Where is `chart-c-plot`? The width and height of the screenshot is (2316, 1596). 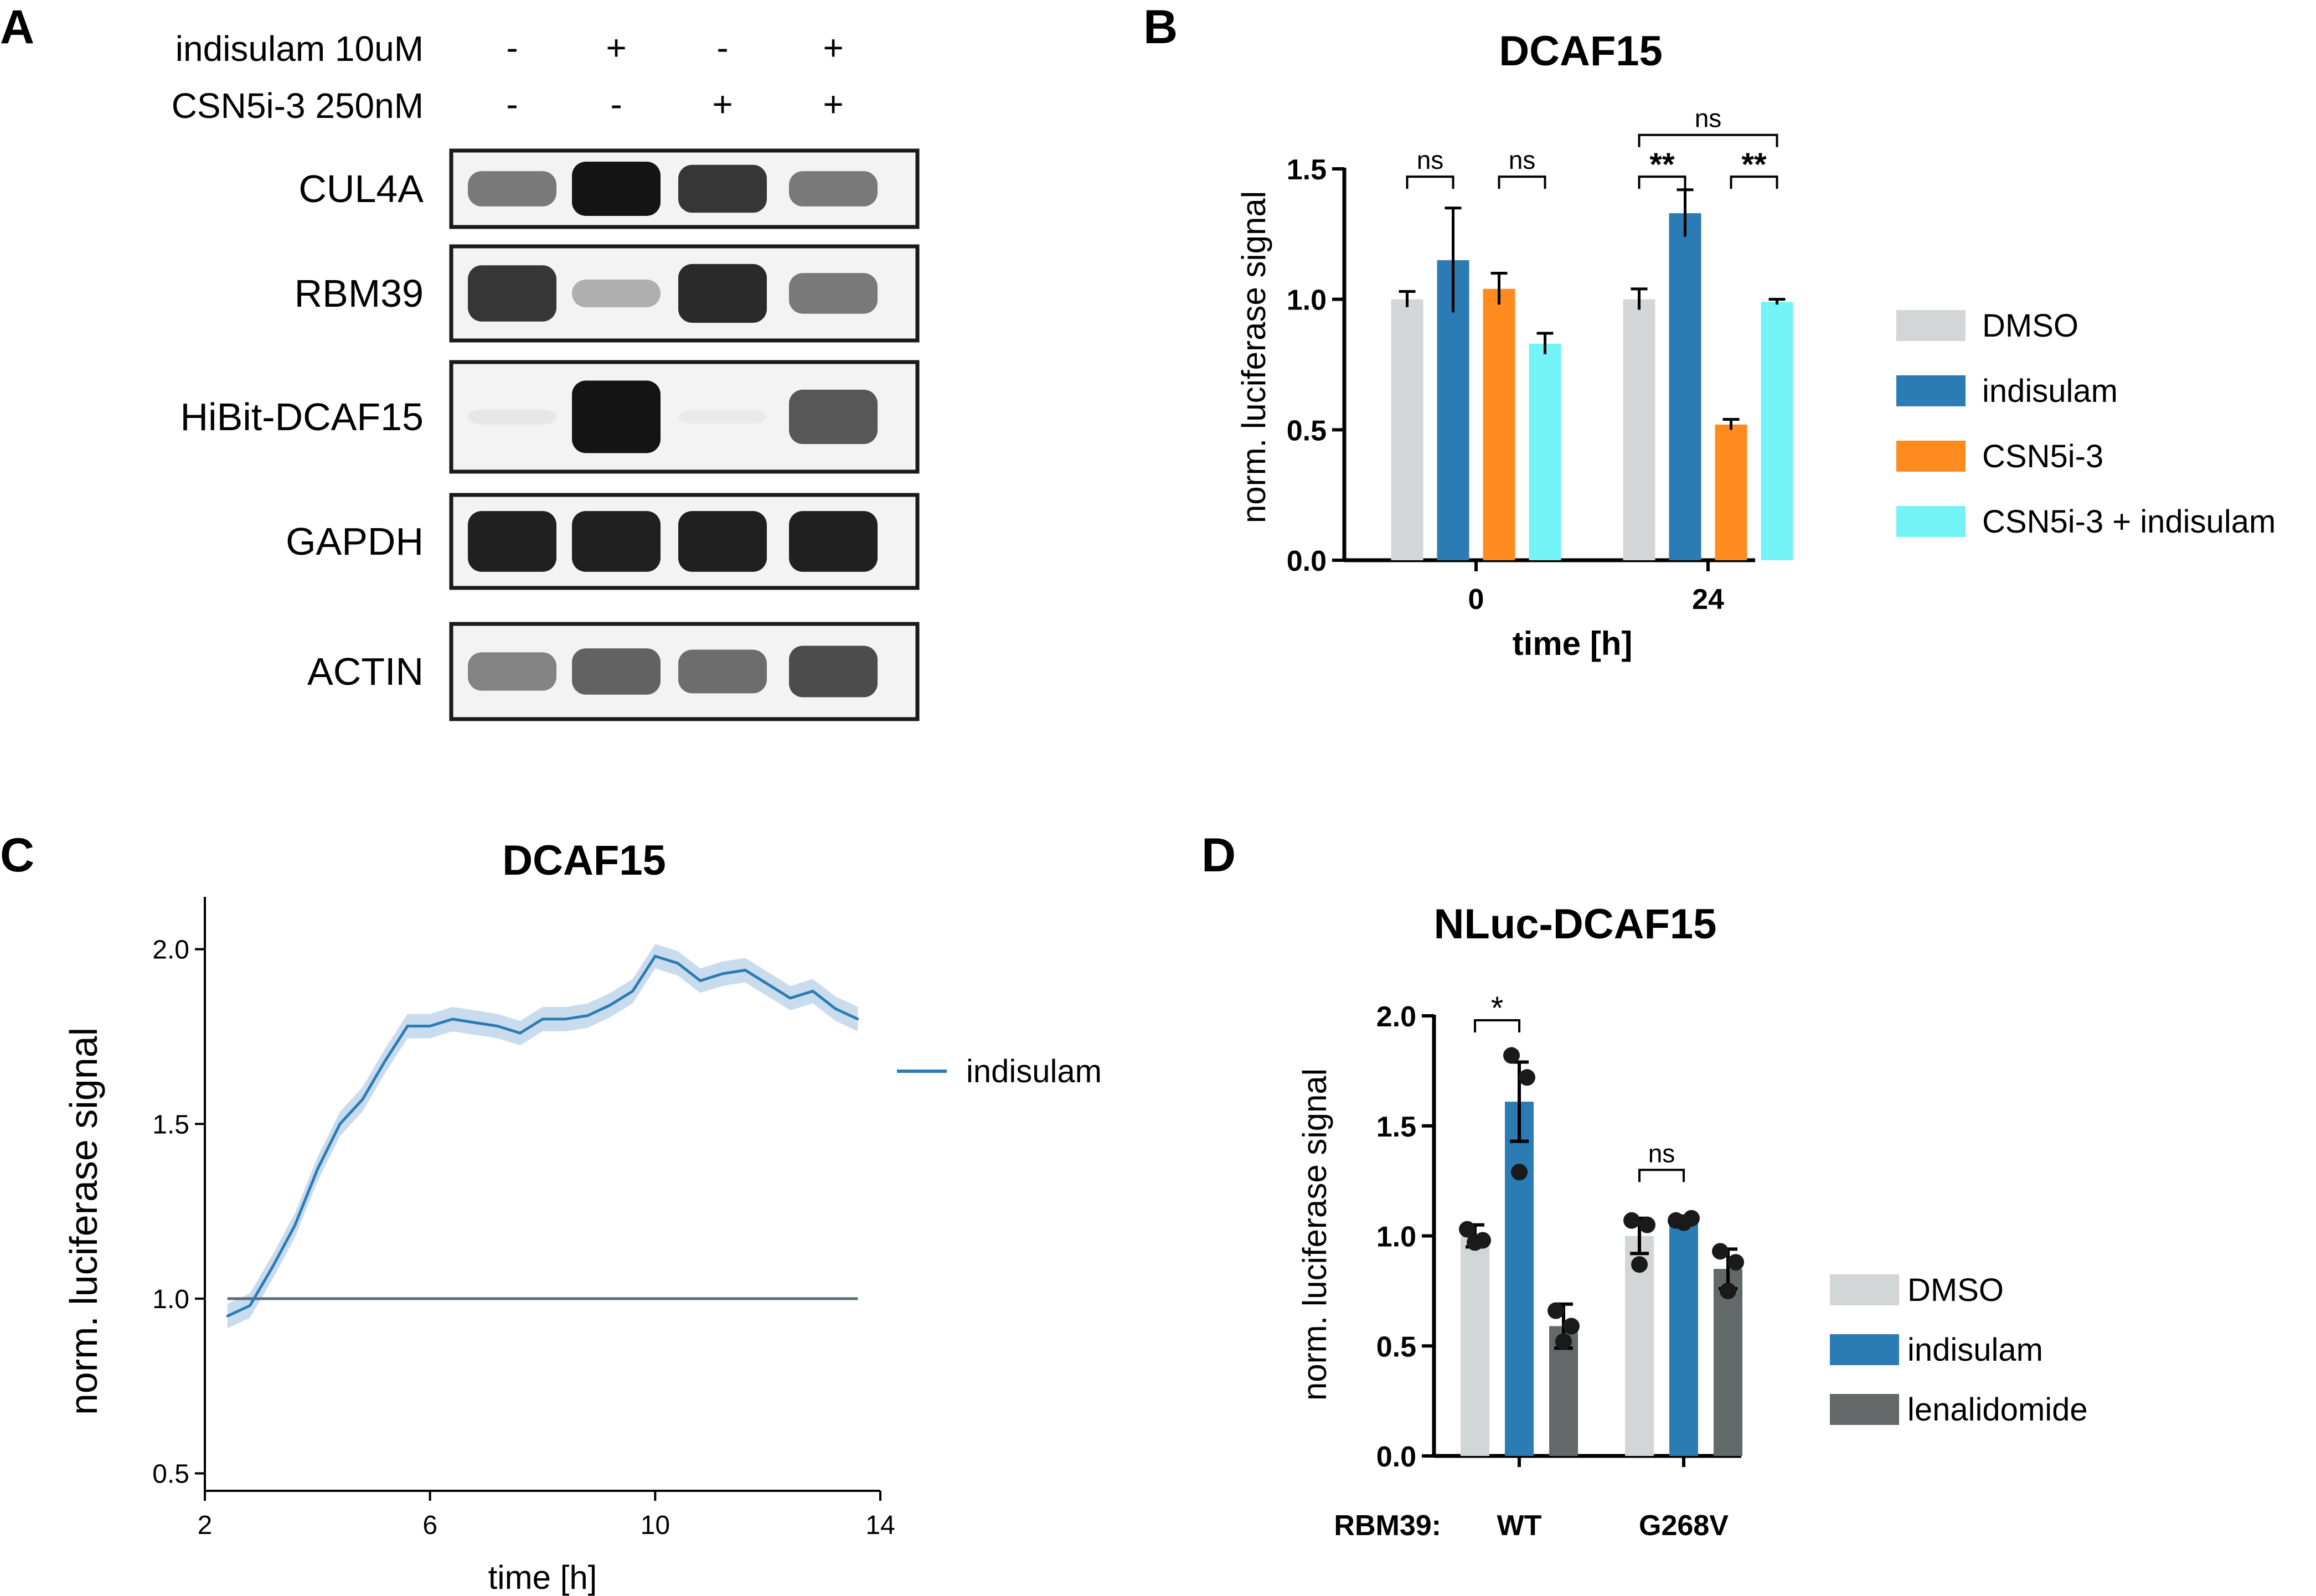 chart-c-plot is located at coordinates (543, 1136).